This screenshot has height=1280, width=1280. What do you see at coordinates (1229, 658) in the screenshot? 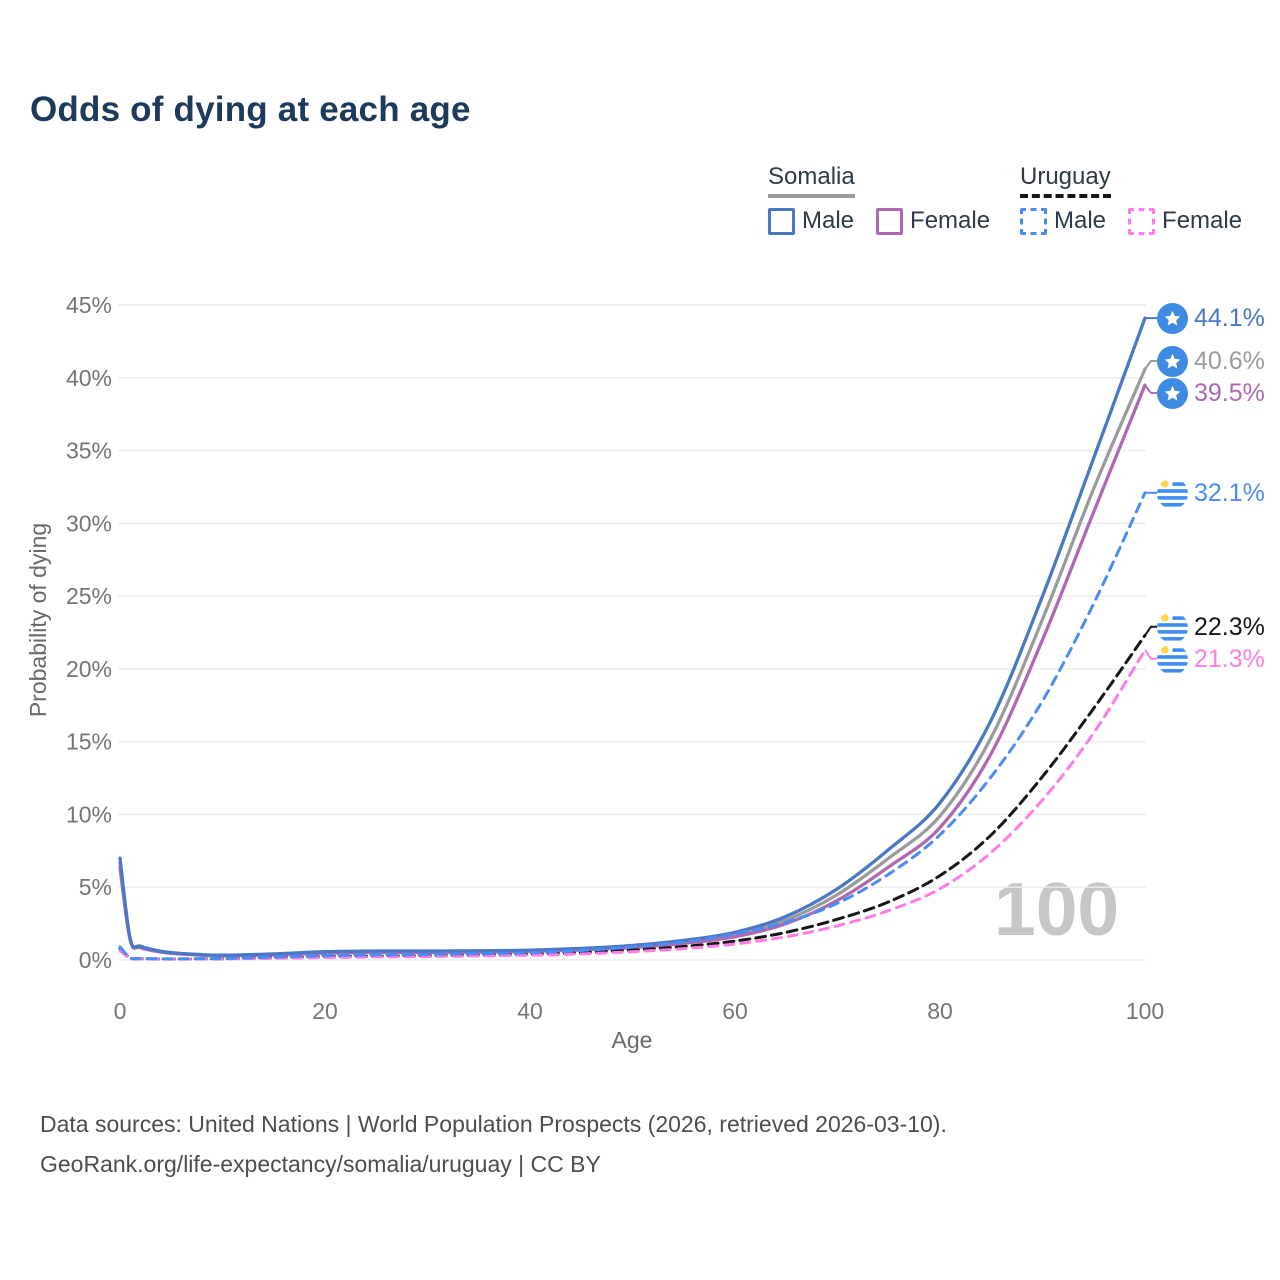
I see `end-label-value: 21.3%` at bounding box center [1229, 658].